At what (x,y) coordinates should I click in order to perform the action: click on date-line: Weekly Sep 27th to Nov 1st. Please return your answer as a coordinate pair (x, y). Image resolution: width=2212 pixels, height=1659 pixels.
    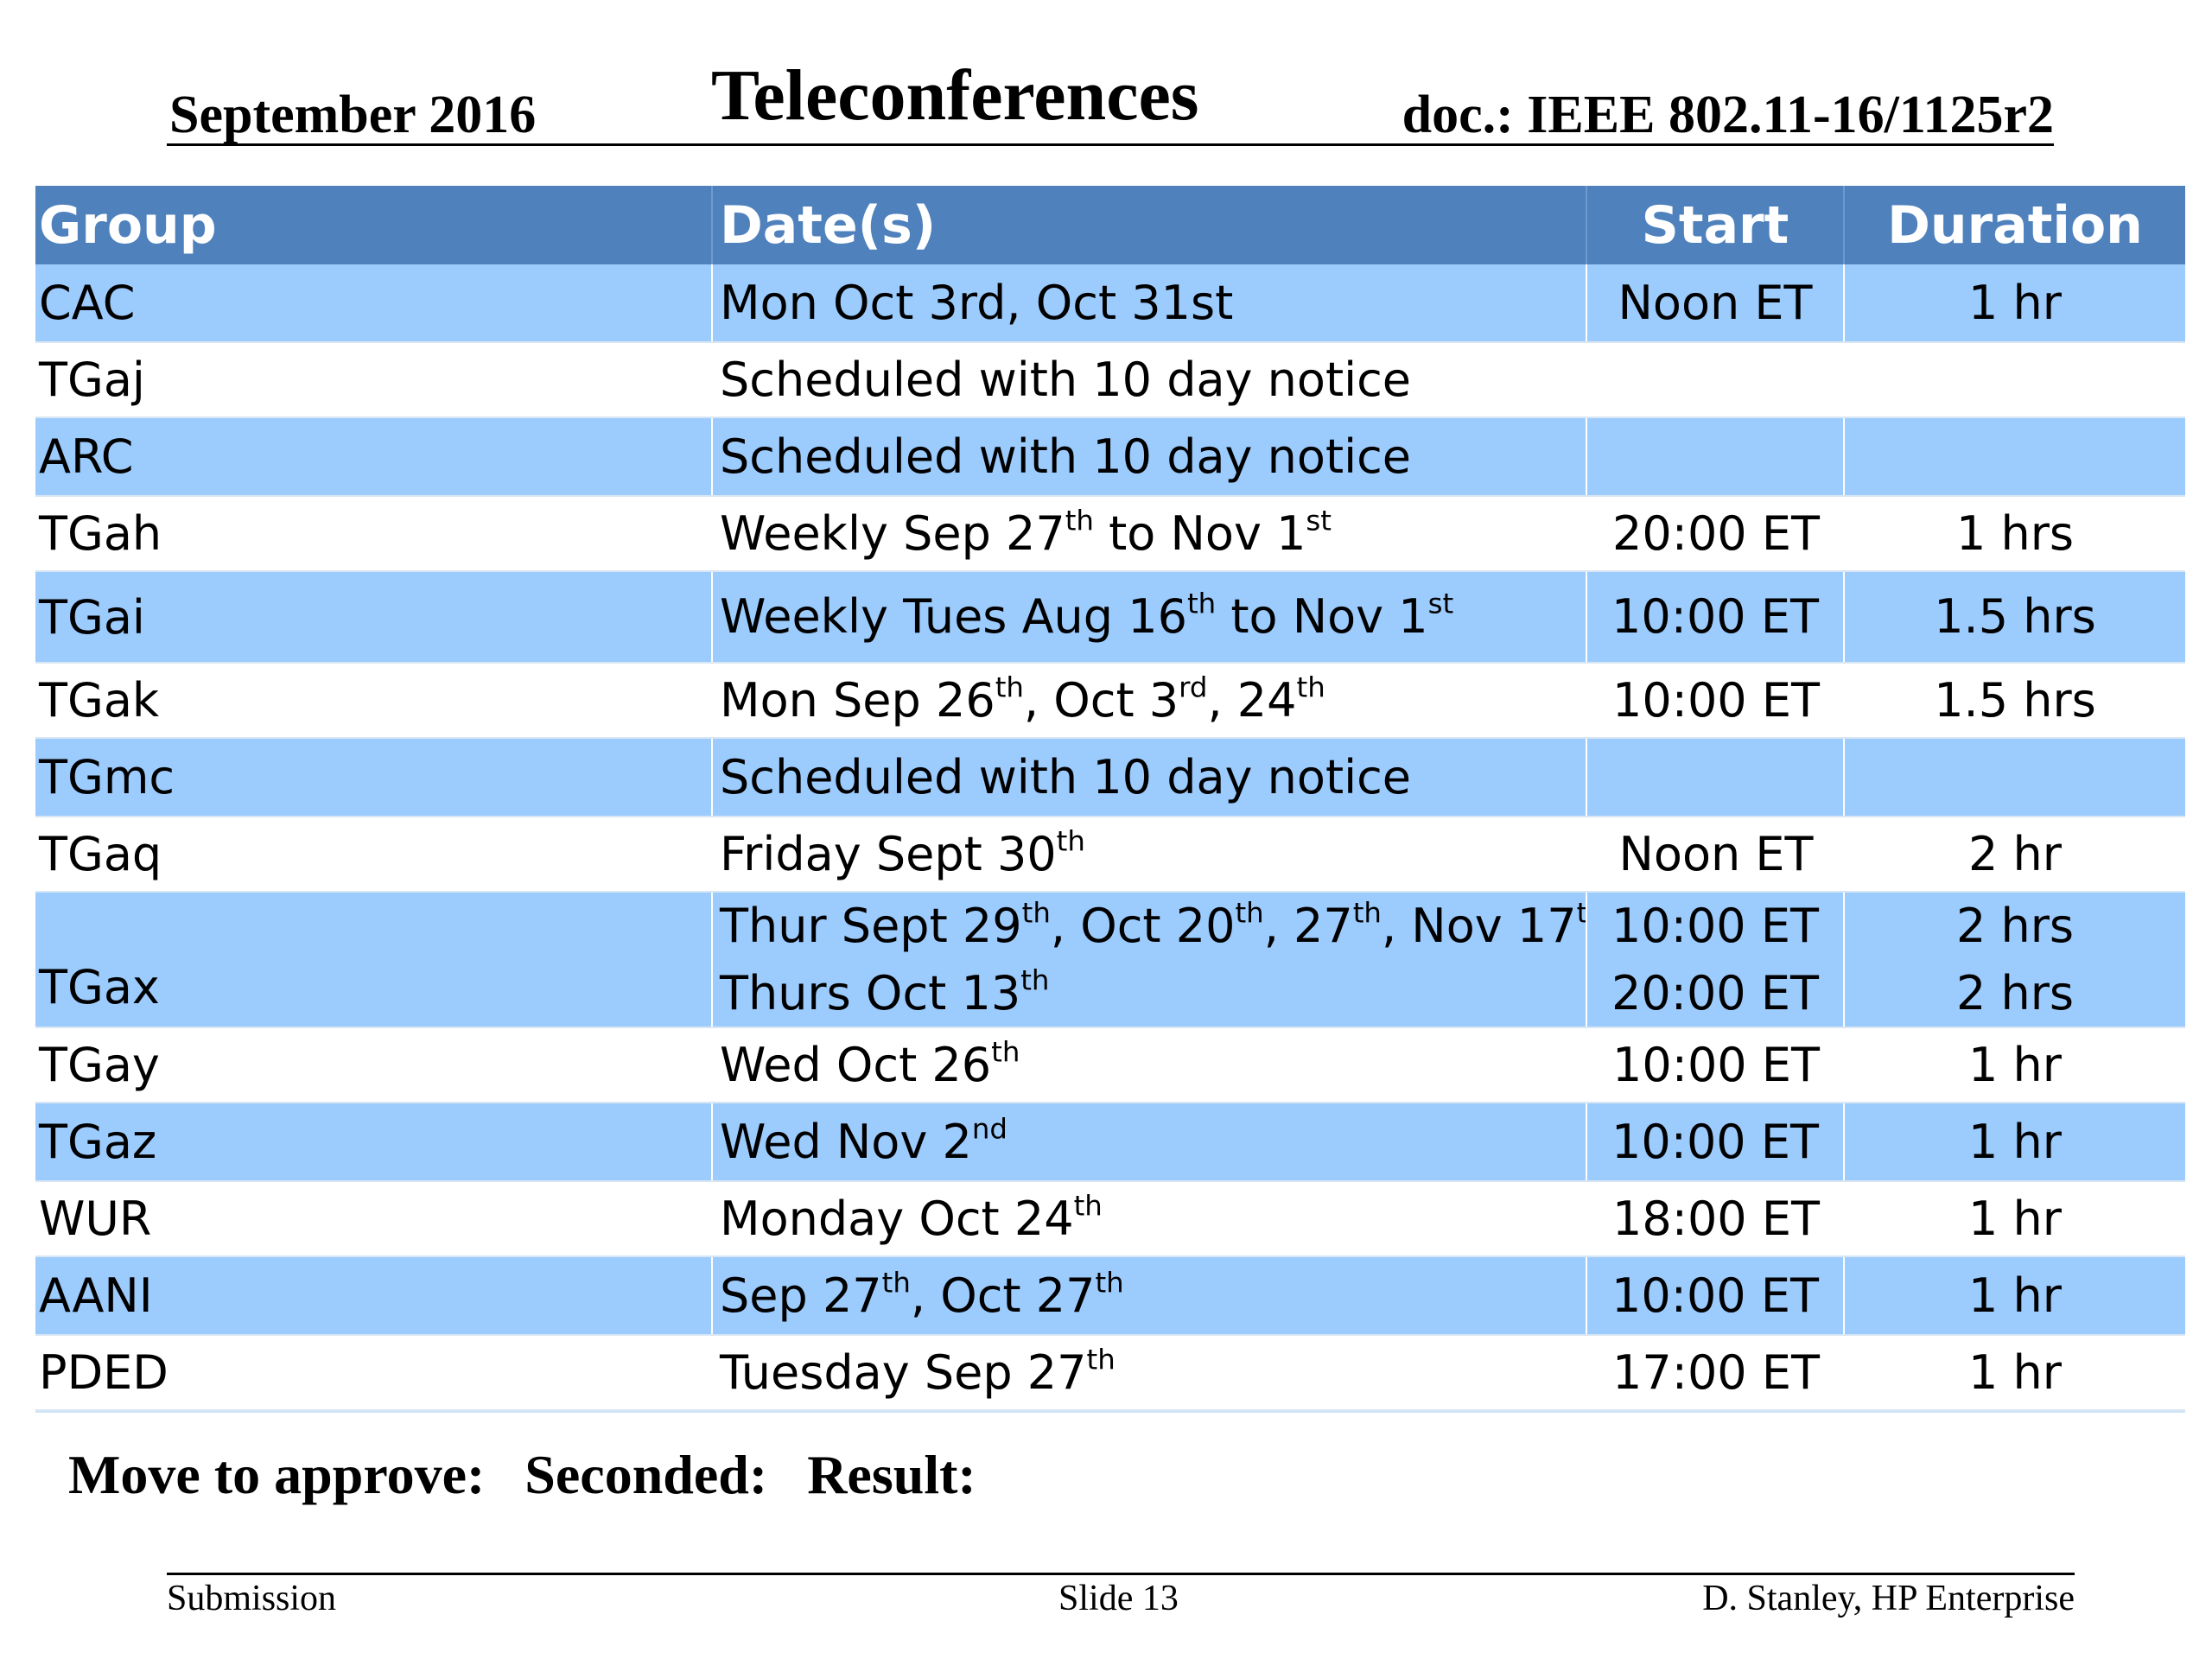
    Looking at the image, I should click on (1153, 534).